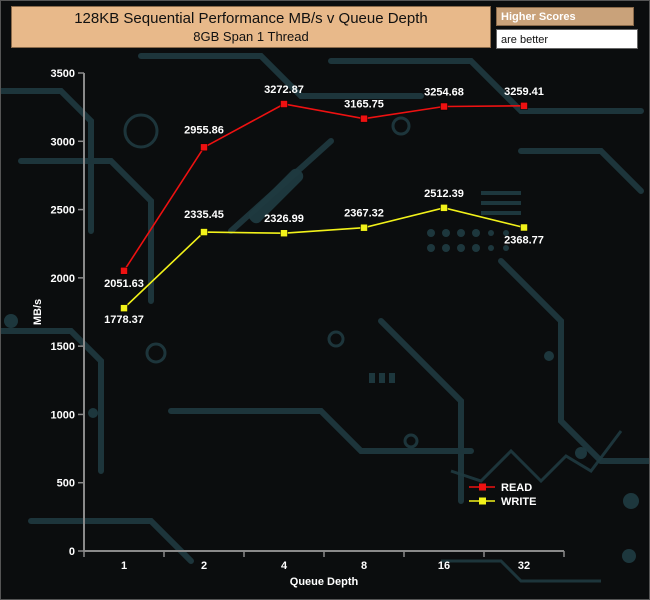 The width and height of the screenshot is (650, 600). What do you see at coordinates (364, 214) in the screenshot?
I see `data-label-write: 2367.32` at bounding box center [364, 214].